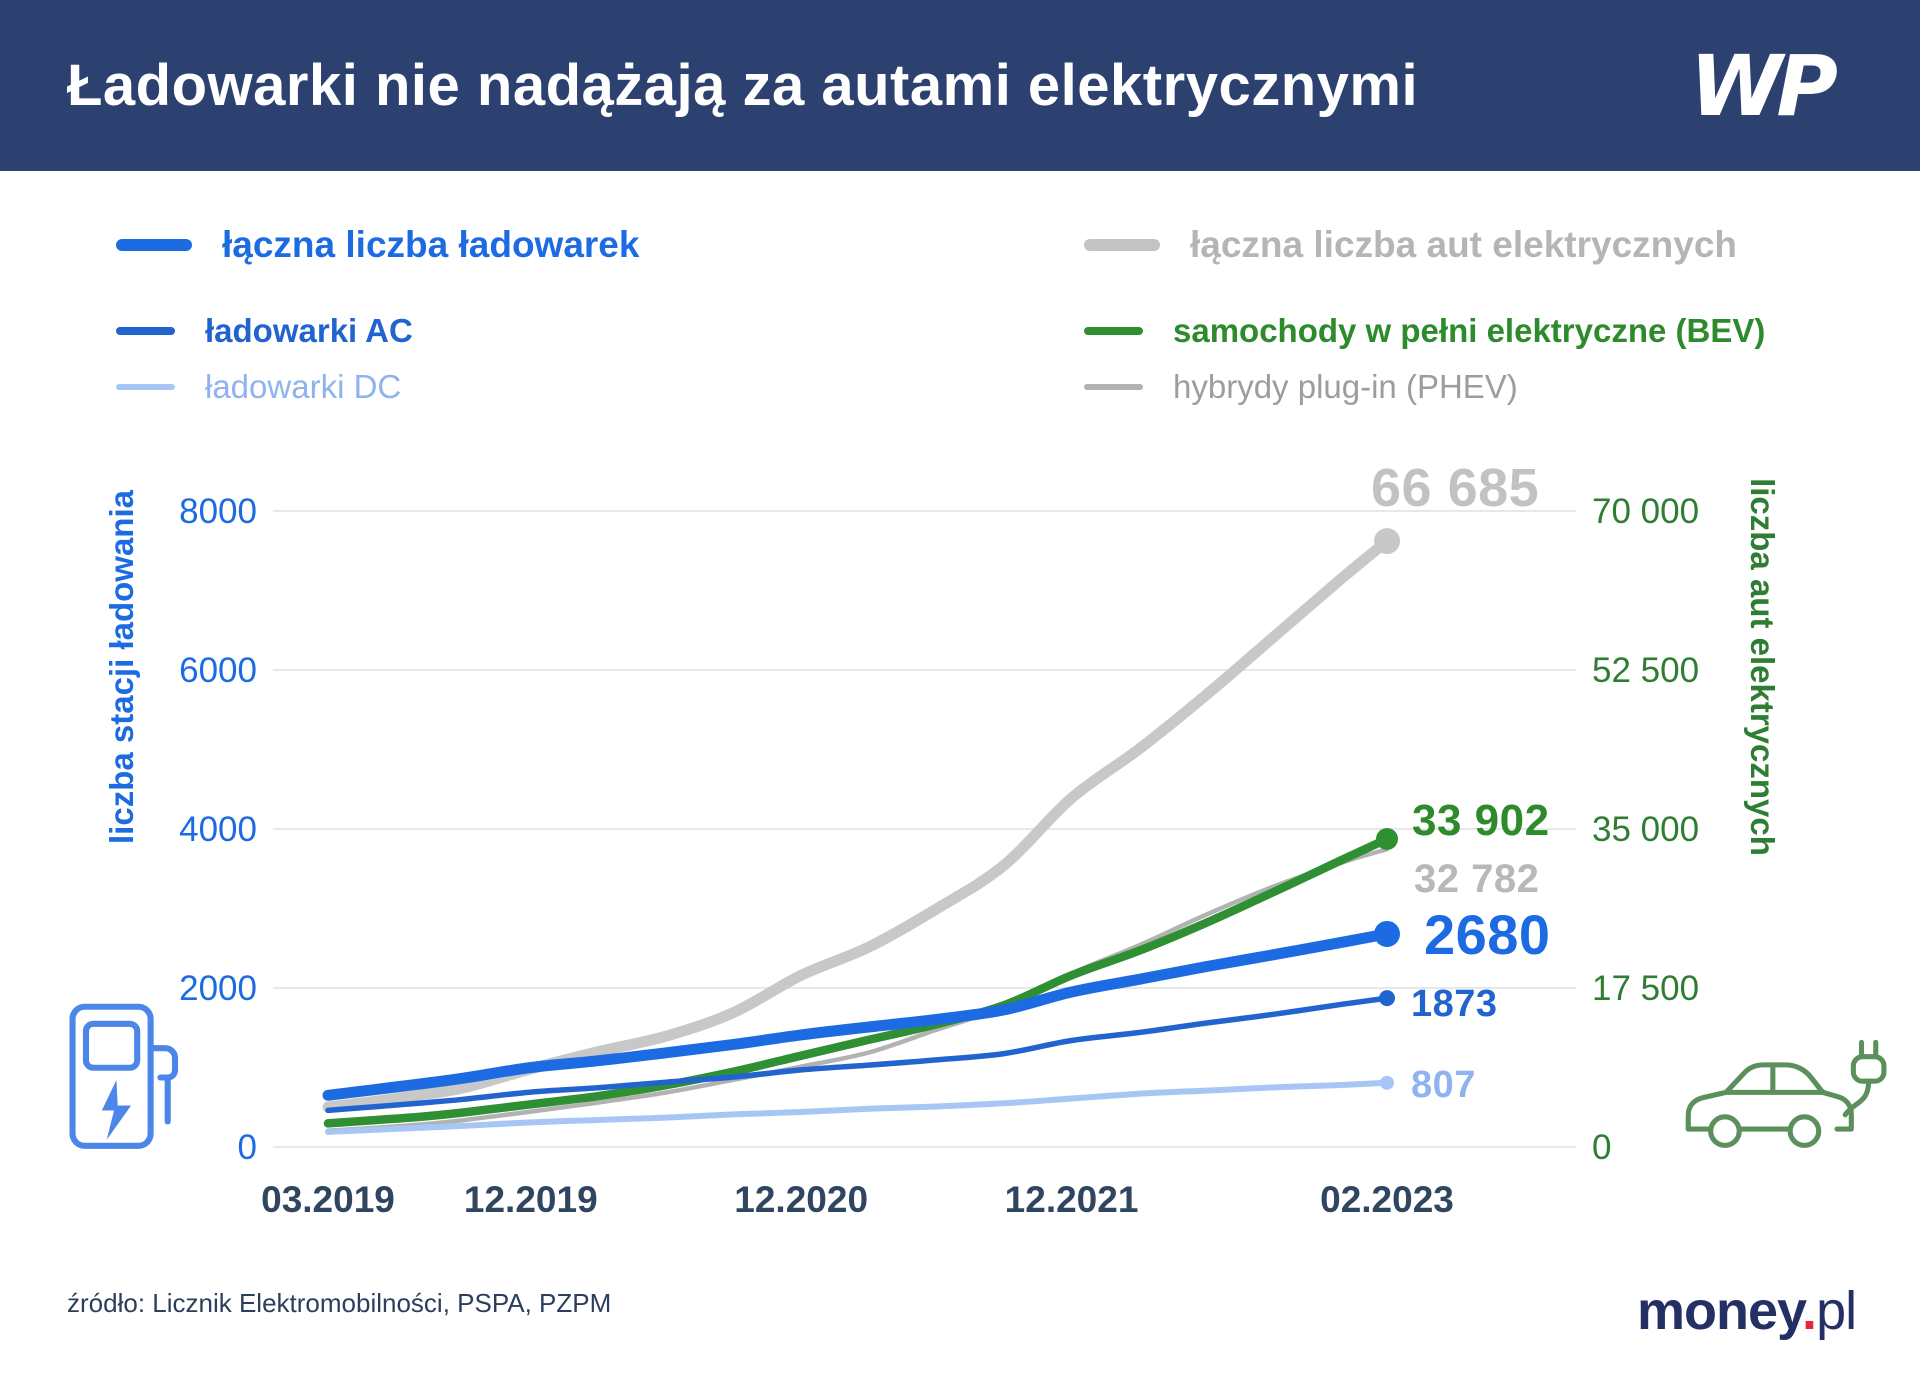 The height and width of the screenshot is (1374, 1920). Describe the element at coordinates (1387, 1082) in the screenshot. I see `series-marker-chargers_dc` at that location.